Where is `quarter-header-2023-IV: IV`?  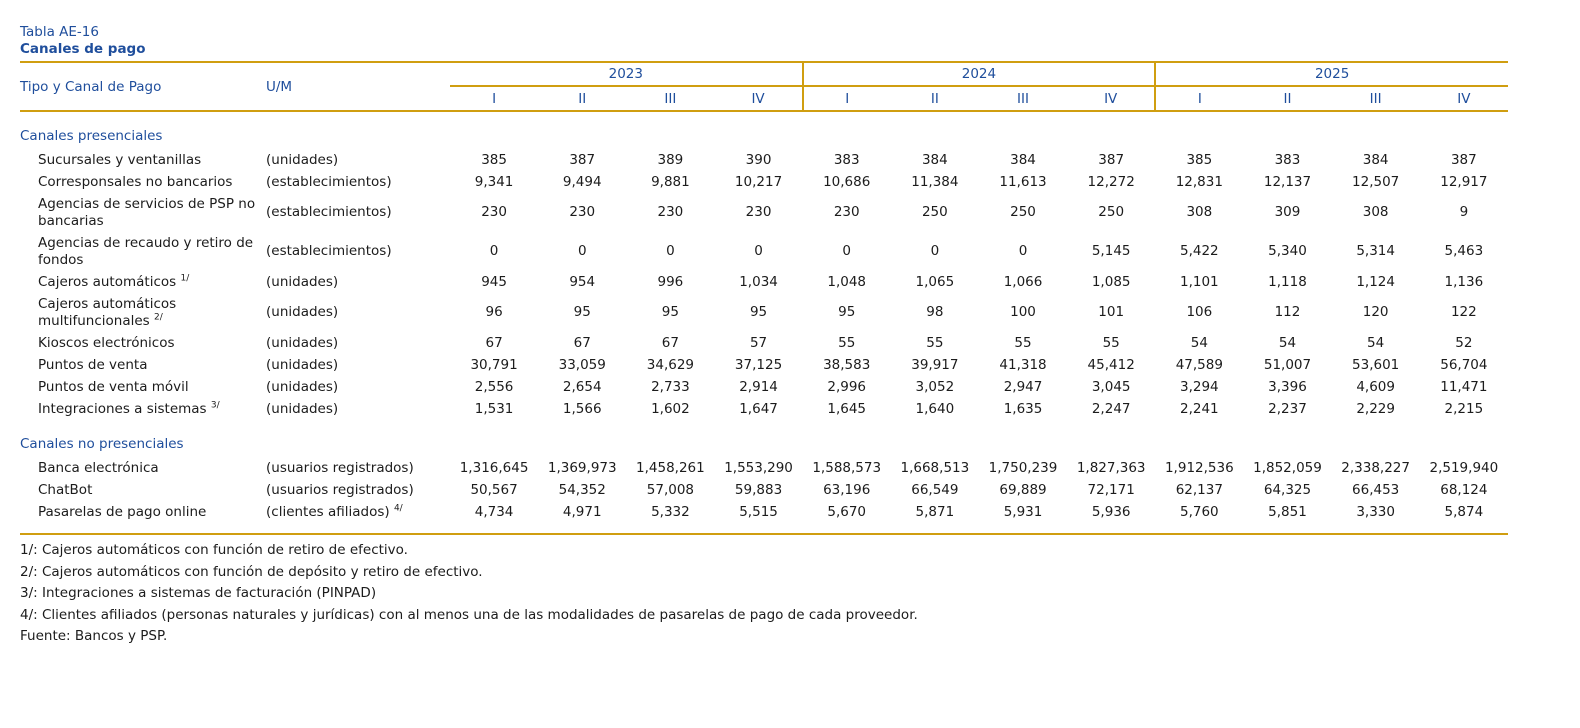 quarter-header-2023-IV: IV is located at coordinates (758, 99).